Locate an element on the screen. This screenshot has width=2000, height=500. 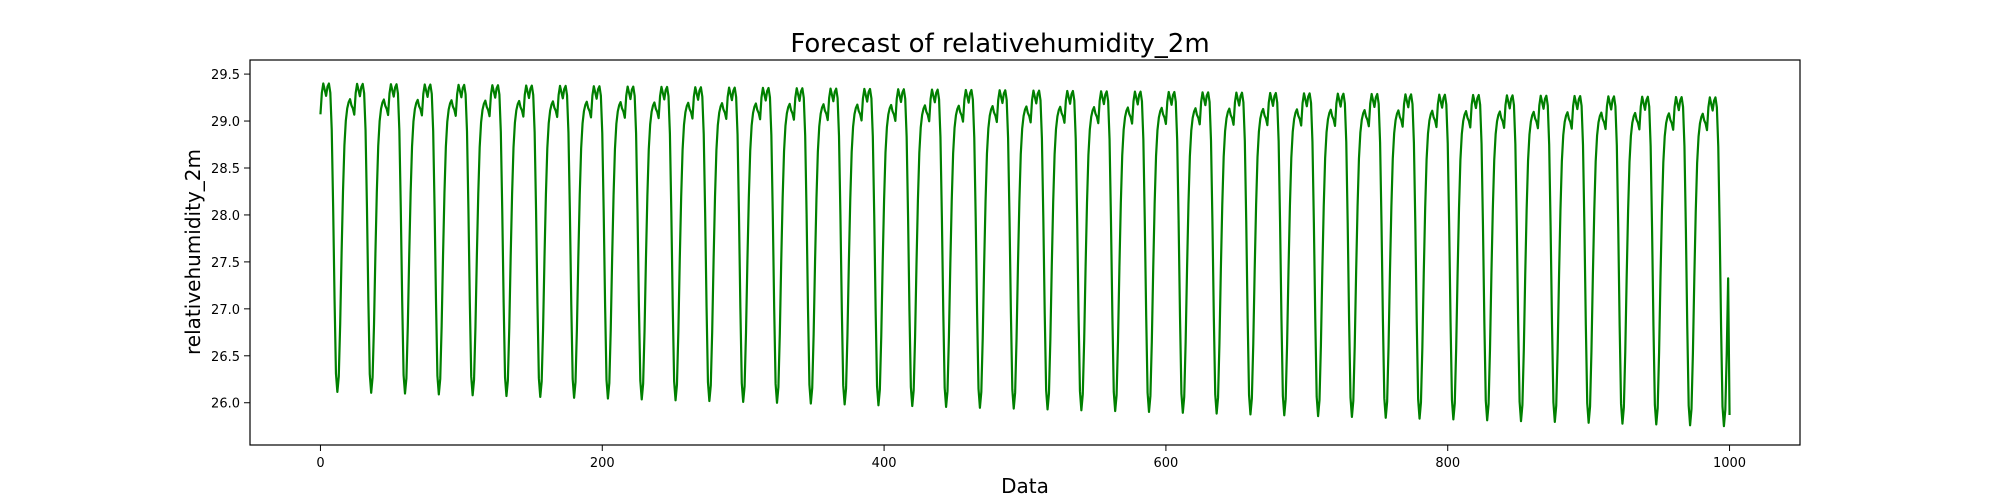
y-tick-label: 27.5 is located at coordinates (225, 263).